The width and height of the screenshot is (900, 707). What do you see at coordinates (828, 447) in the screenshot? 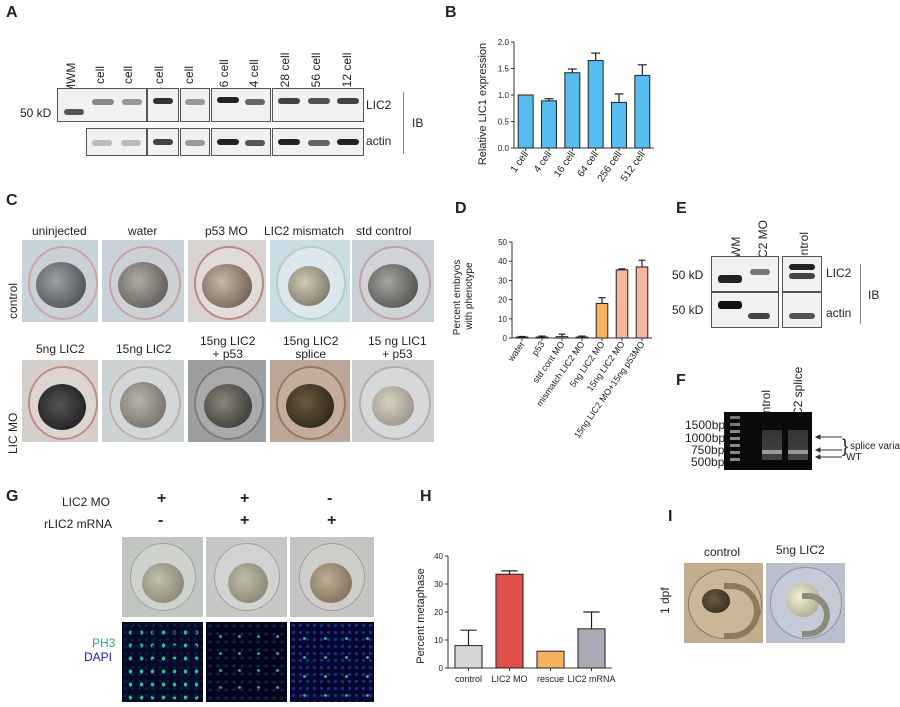
I see `gel-arrows` at bounding box center [828, 447].